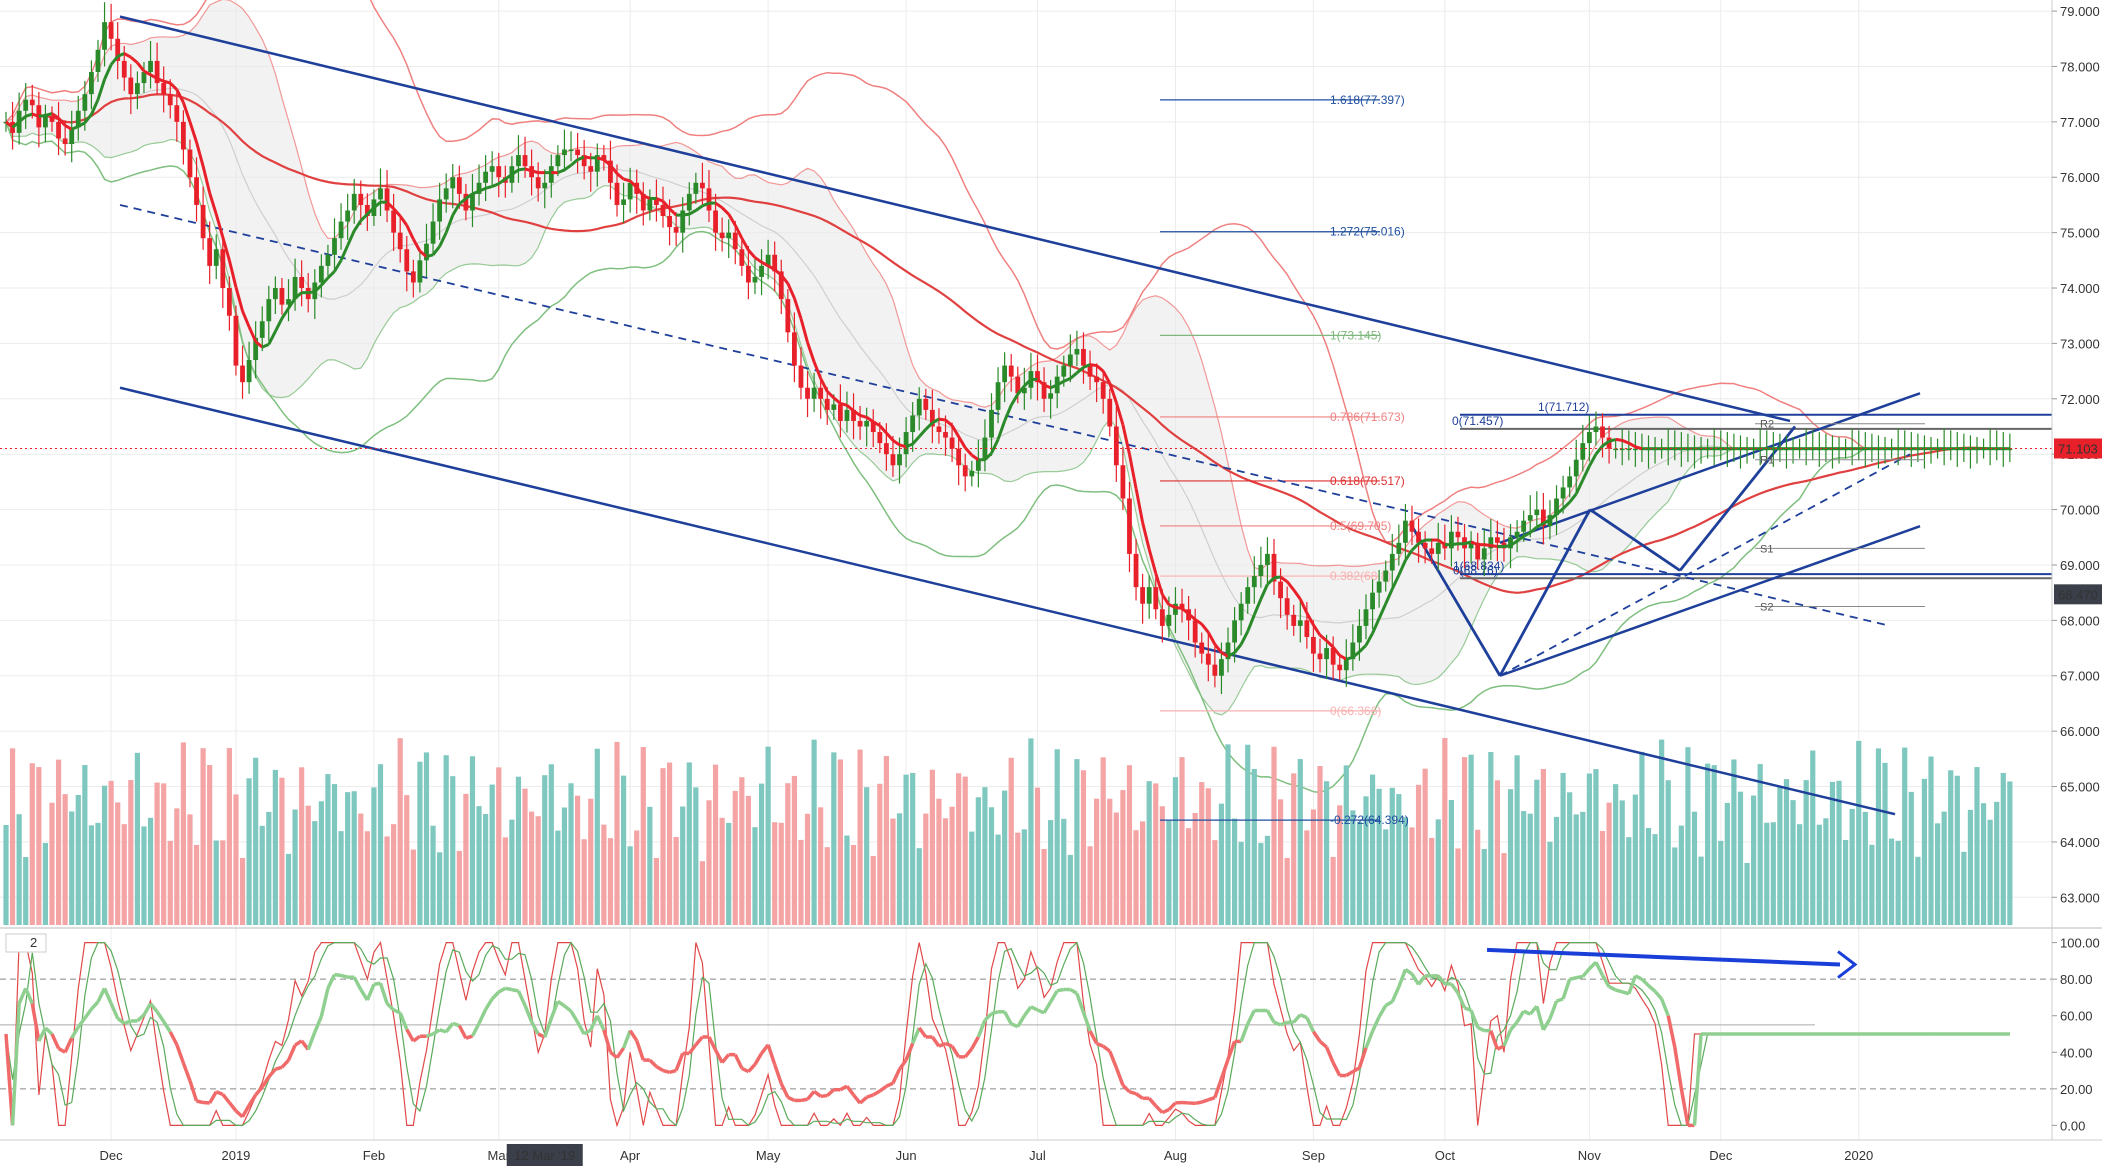 This screenshot has height=1170, width=2102. What do you see at coordinates (1175, 1155) in the screenshot?
I see `time-tick-label: Aug` at bounding box center [1175, 1155].